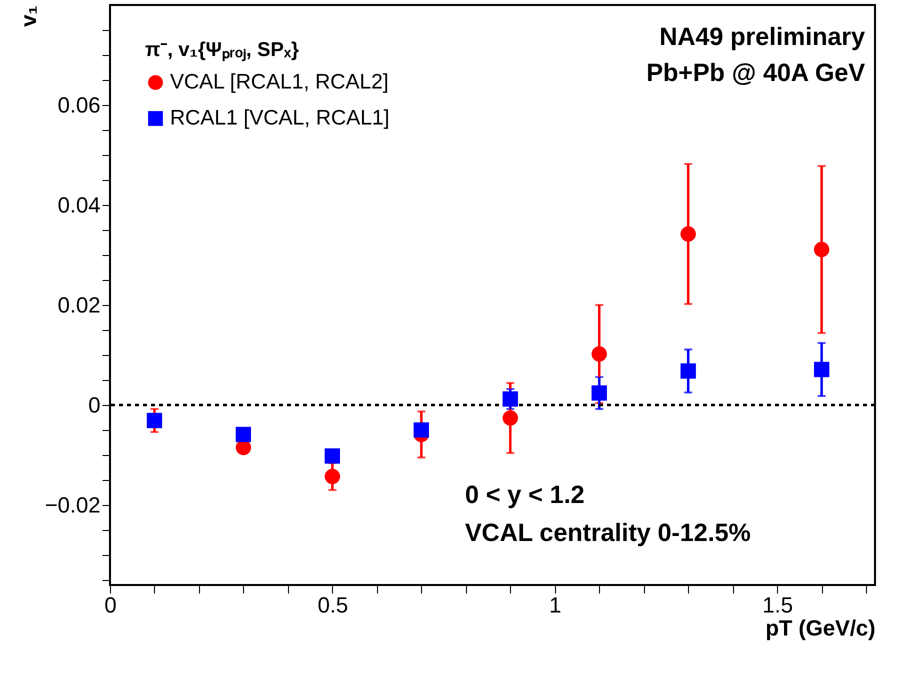 The width and height of the screenshot is (900, 674). What do you see at coordinates (72, 505) in the screenshot?
I see `y-tick-label: −0.02` at bounding box center [72, 505].